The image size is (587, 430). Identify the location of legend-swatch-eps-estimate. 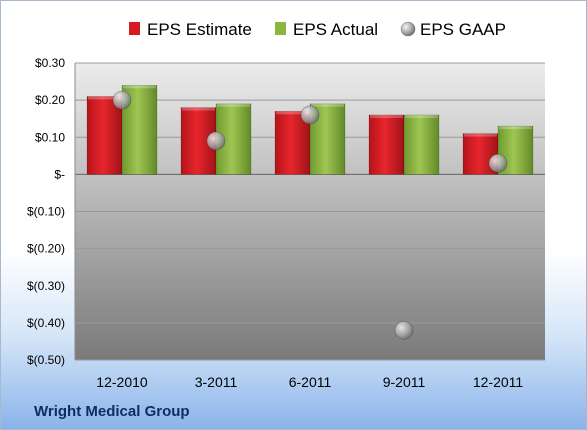
(134, 28).